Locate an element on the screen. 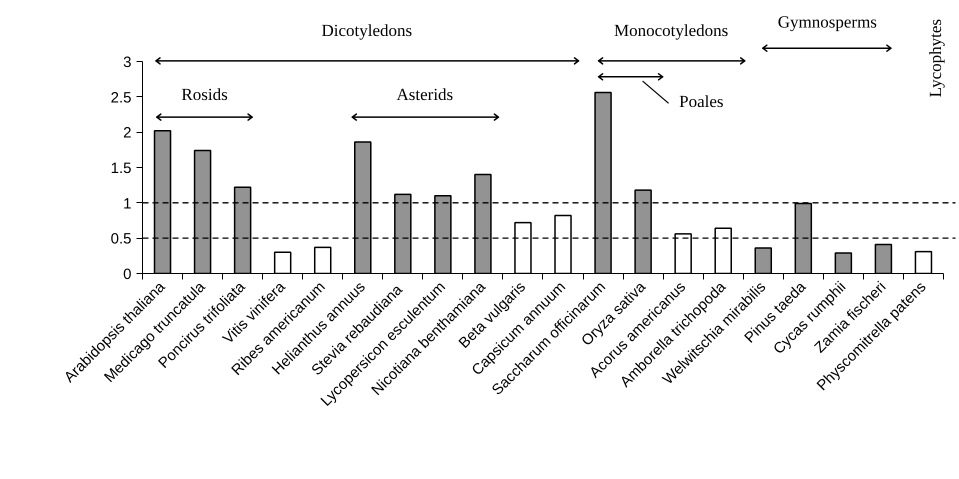 This screenshot has width=959, height=479. annotation: Rosids is located at coordinates (204, 94).